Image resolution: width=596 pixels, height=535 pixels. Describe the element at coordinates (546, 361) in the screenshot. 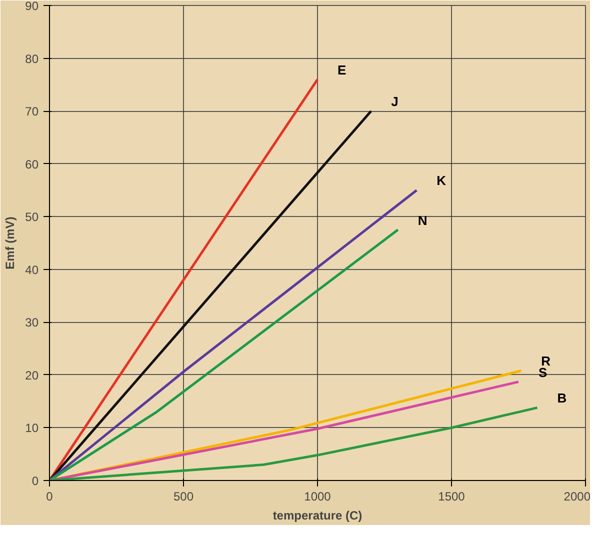

I see `series-label: R` at that location.